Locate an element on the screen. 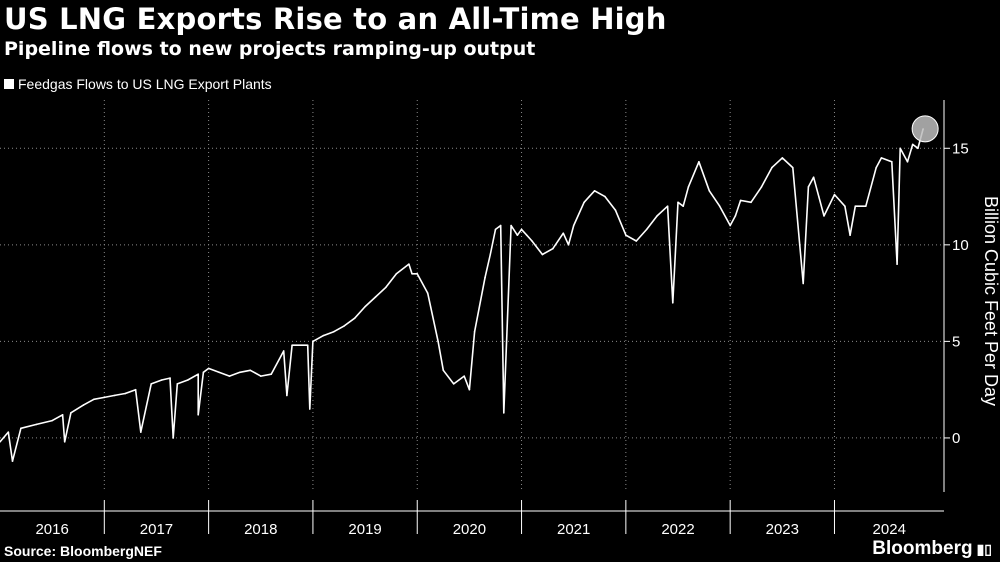  y-tick-label: 10 is located at coordinates (960, 245).